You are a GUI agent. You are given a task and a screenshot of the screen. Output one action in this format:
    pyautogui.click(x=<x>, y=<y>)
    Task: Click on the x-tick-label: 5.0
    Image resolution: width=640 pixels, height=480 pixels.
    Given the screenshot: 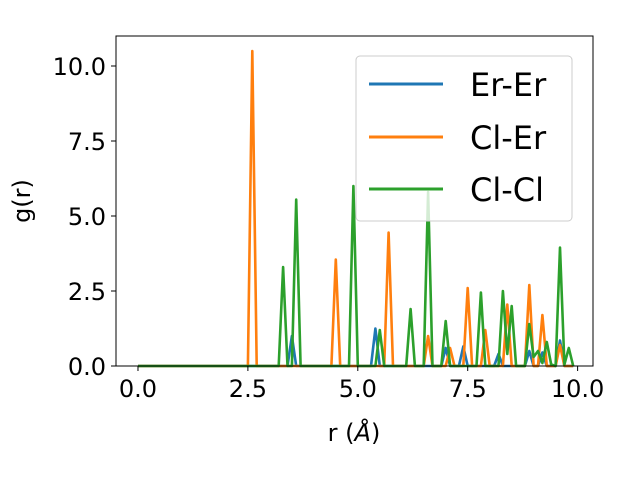 What is the action you would take?
    pyautogui.click(x=358, y=389)
    